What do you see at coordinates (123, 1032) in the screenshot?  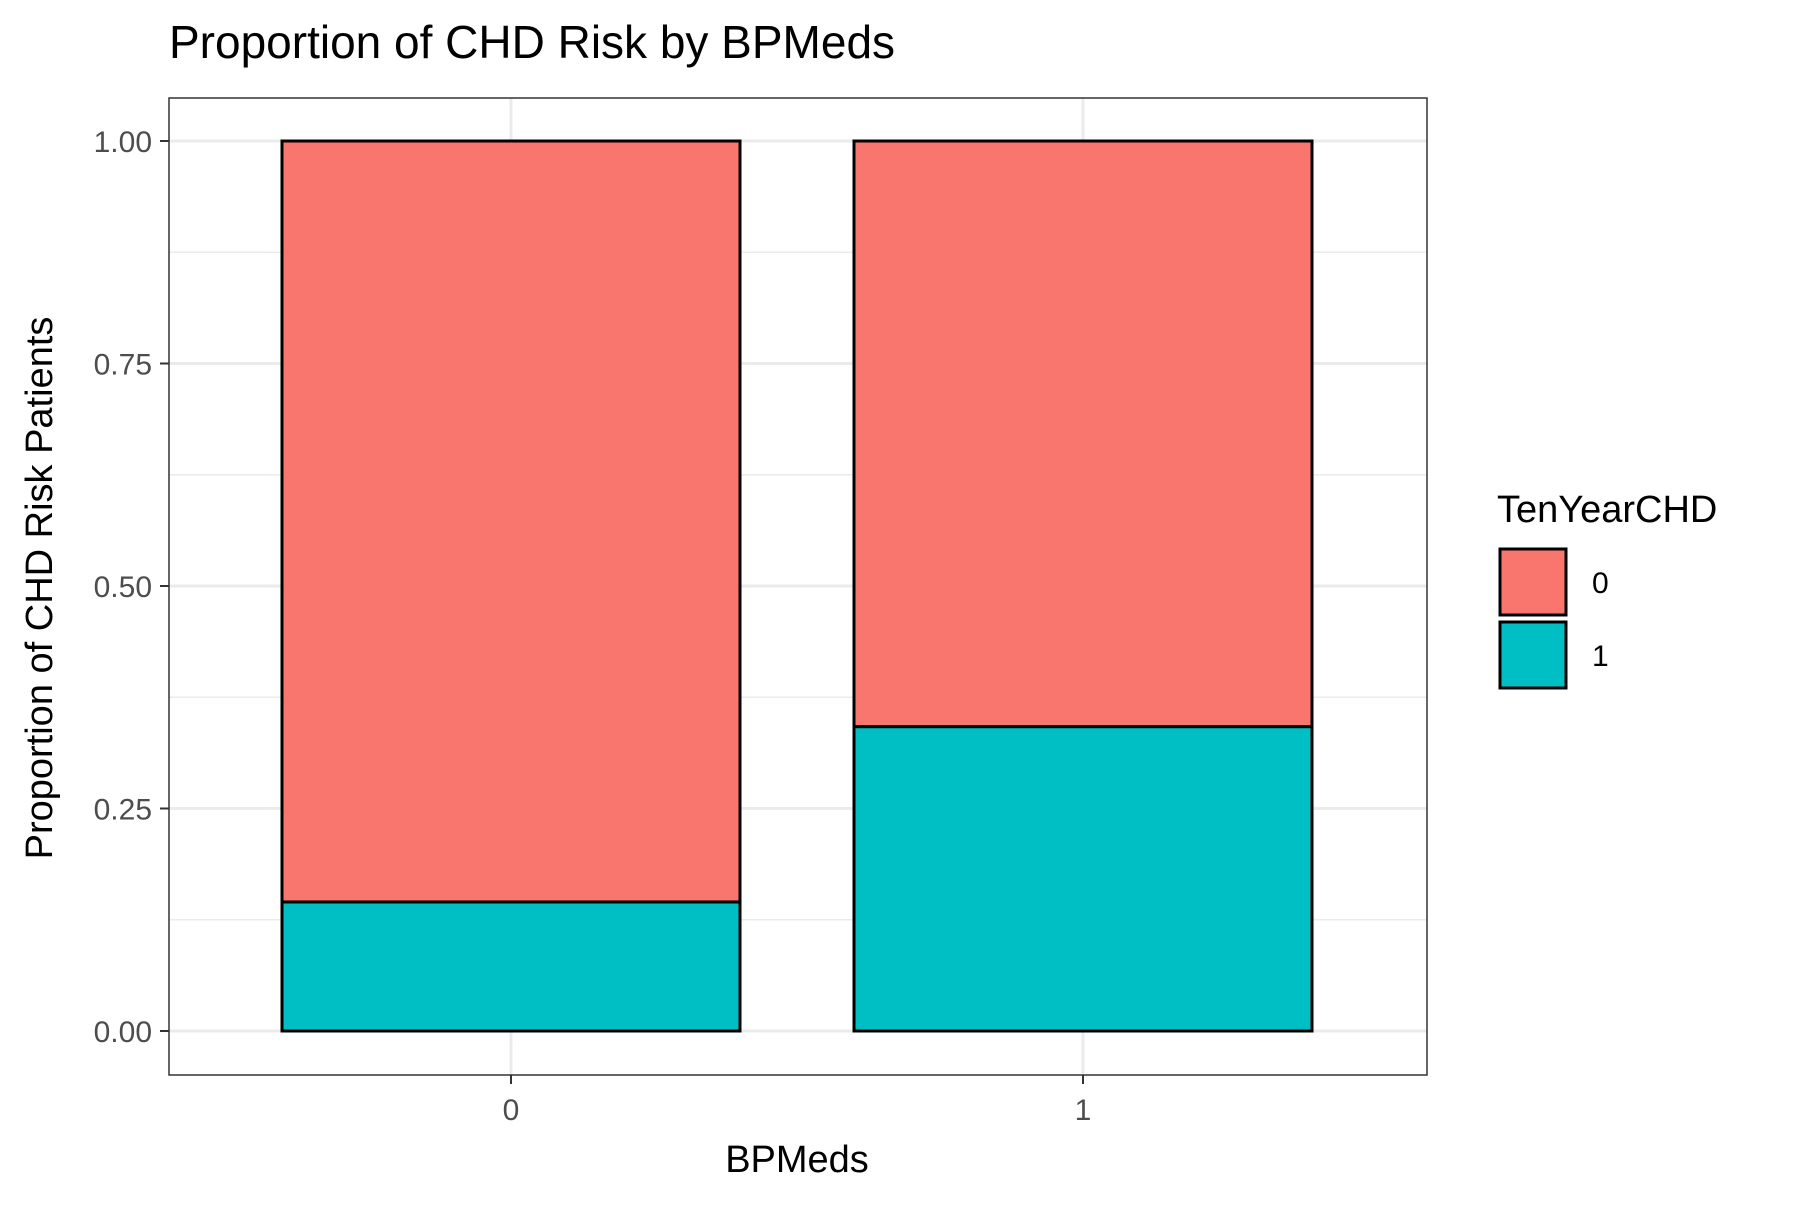 I see `y-tick-label: 0.00` at bounding box center [123, 1032].